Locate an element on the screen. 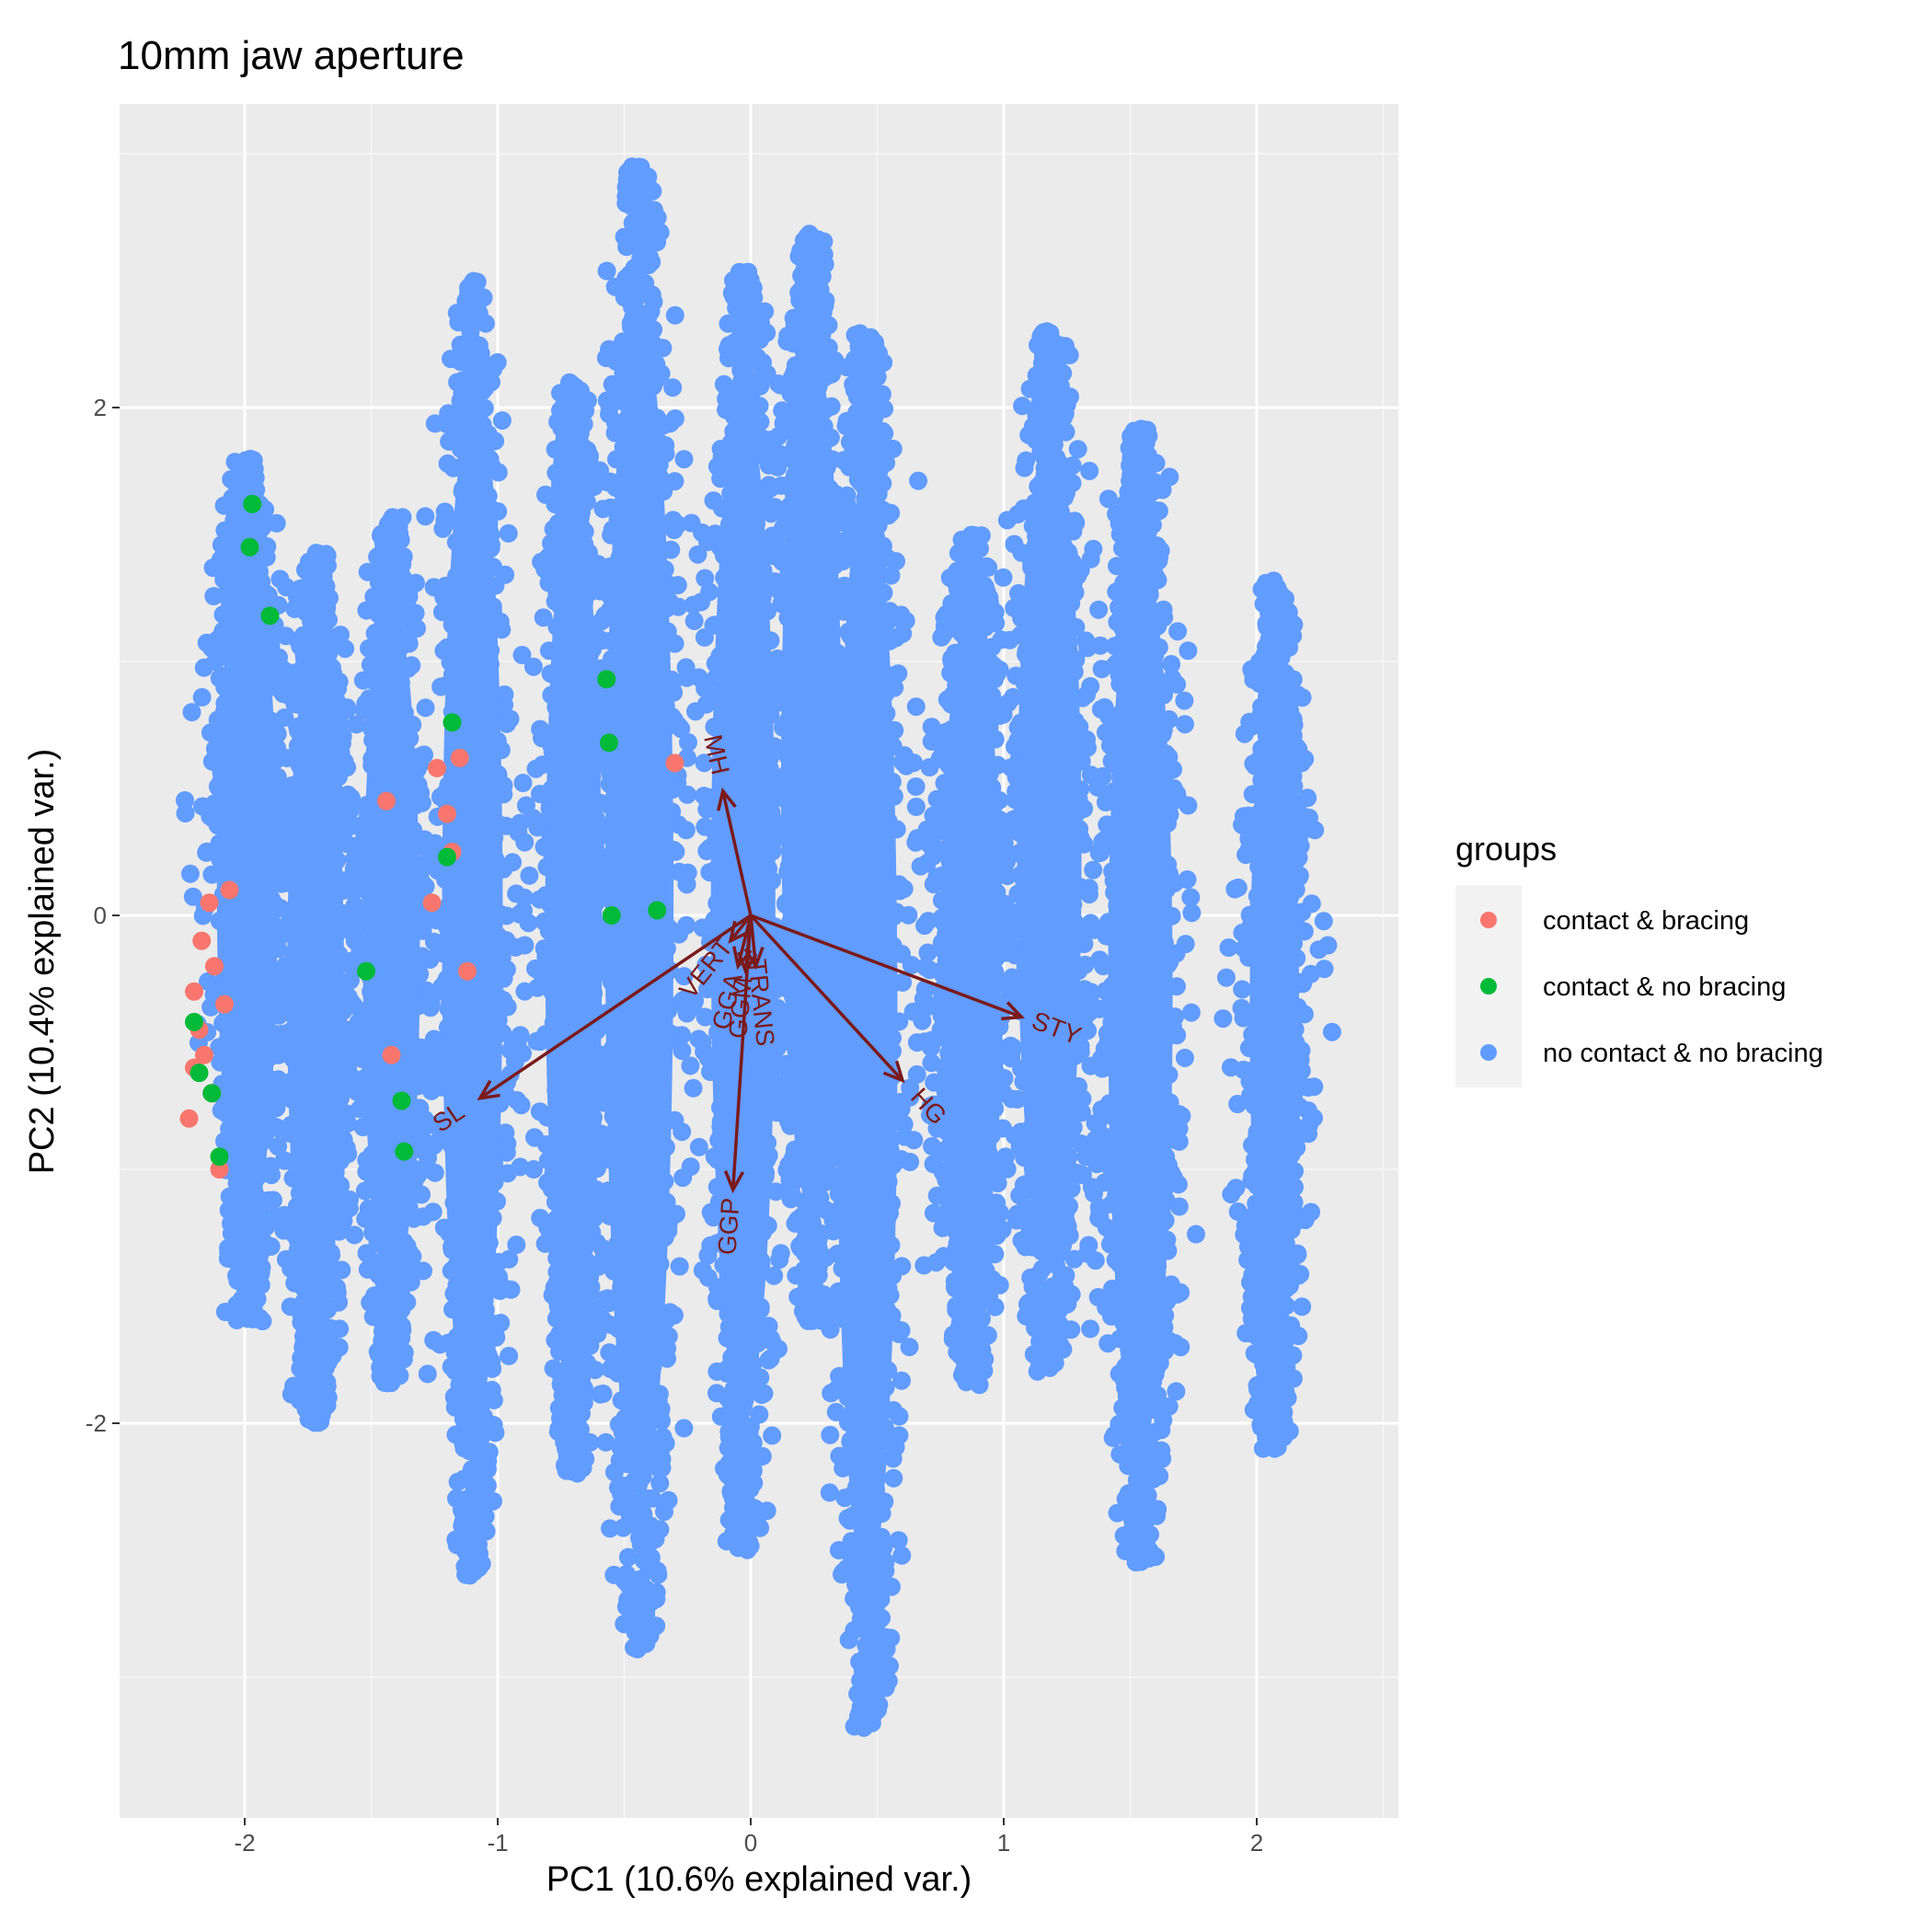 Image resolution: width=1932 pixels, height=1932 pixels. cluster-core is located at coordinates (472, 927).